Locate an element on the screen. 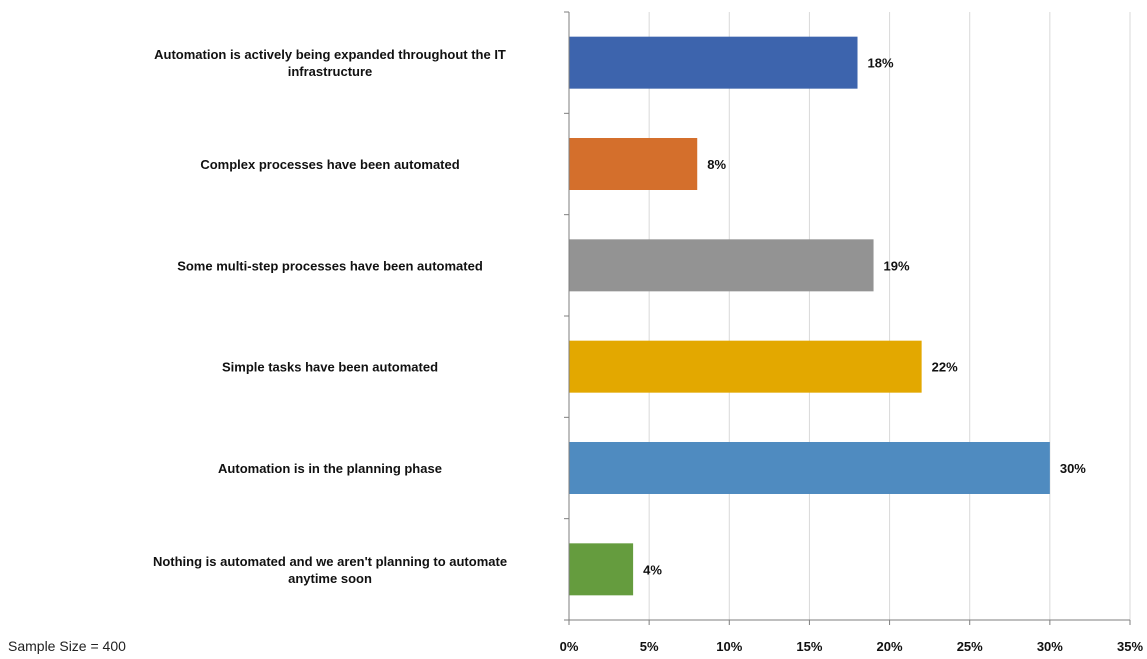 This screenshot has width=1147, height=659. x-tick-label: 15% is located at coordinates (809, 646).